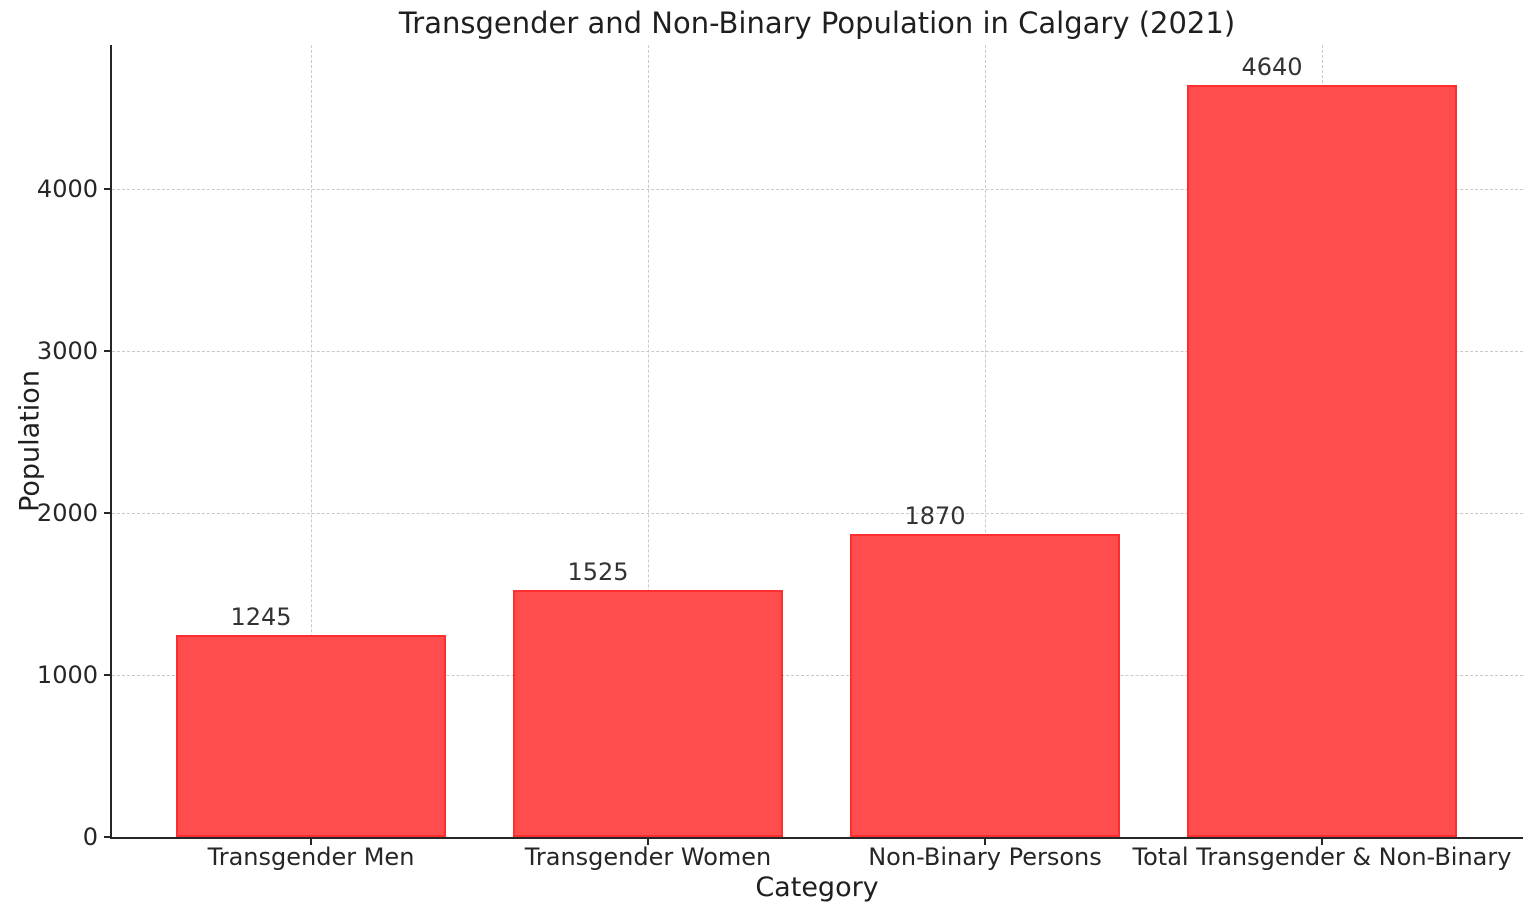 The width and height of the screenshot is (1536, 916). Describe the element at coordinates (111, 442) in the screenshot. I see `y-axis-spine` at that location.